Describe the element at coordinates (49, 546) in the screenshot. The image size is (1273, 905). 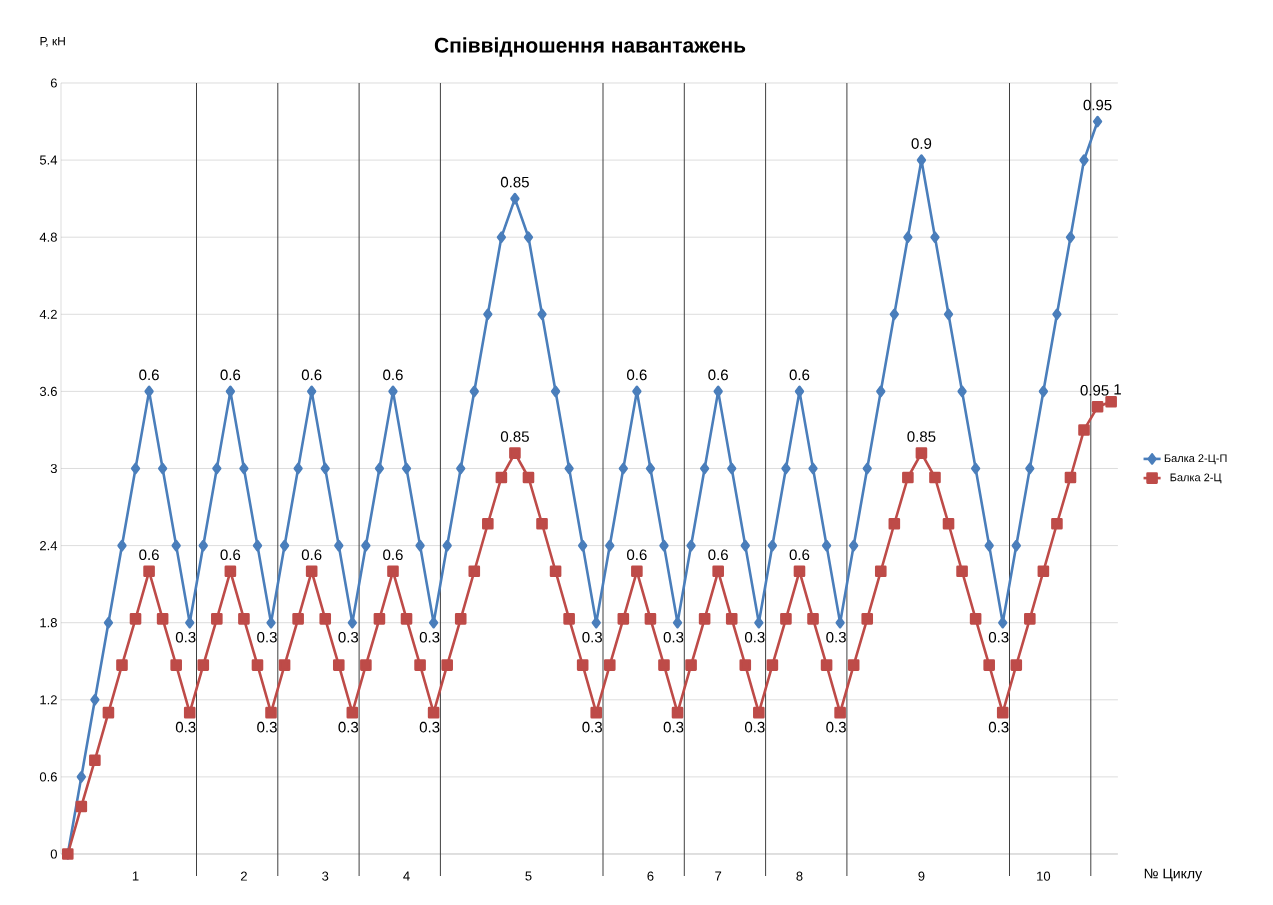
I see `y-tick-label: 2.4` at that location.